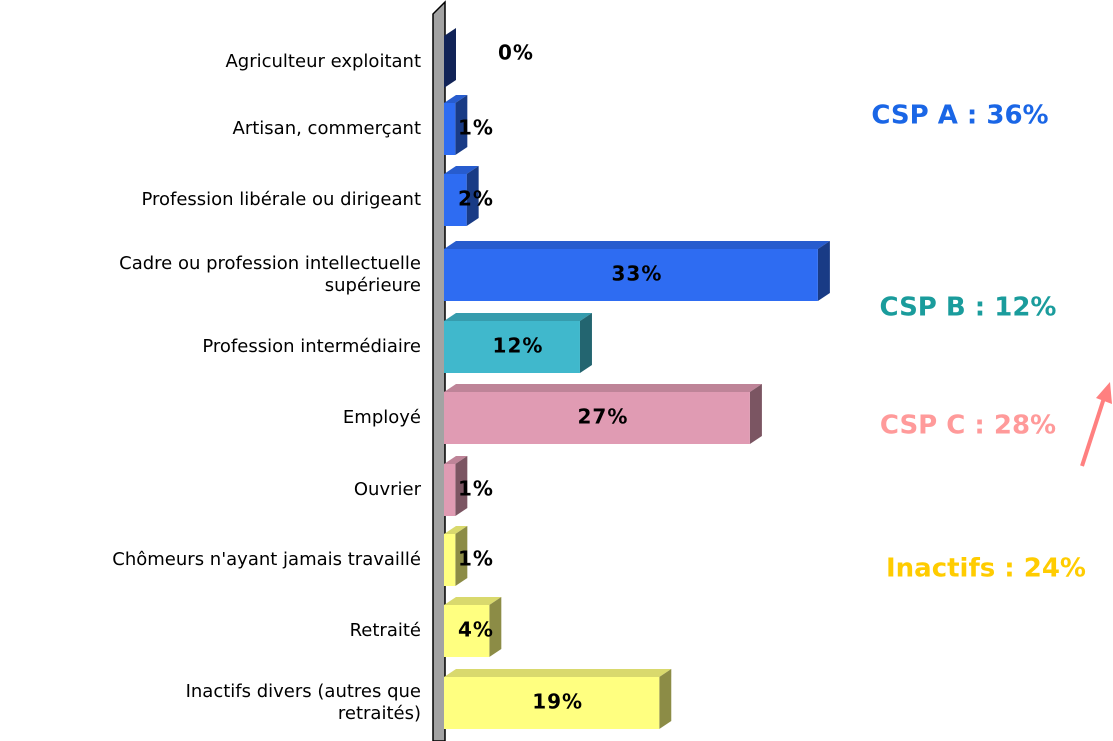  Describe the element at coordinates (968, 308) in the screenshot. I see `annotation: CSP B : 12%` at that location.